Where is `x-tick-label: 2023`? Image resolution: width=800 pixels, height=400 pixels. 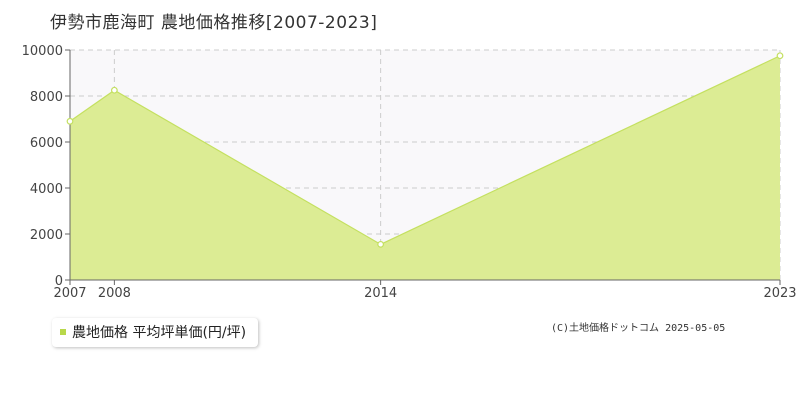 x-tick-label: 2023 is located at coordinates (779, 293).